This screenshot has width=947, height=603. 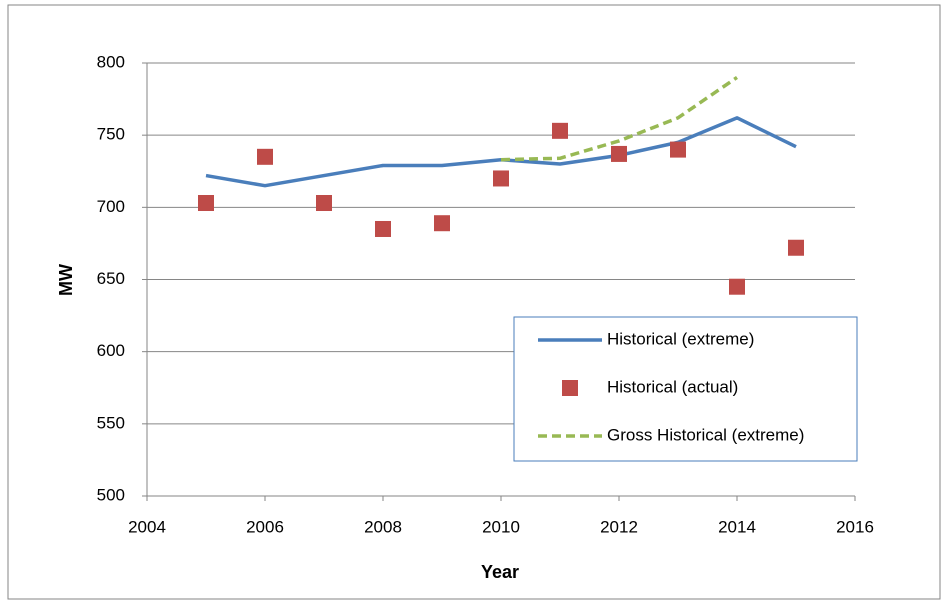 I want to click on y-tick-label: 800, so click(x=111, y=61).